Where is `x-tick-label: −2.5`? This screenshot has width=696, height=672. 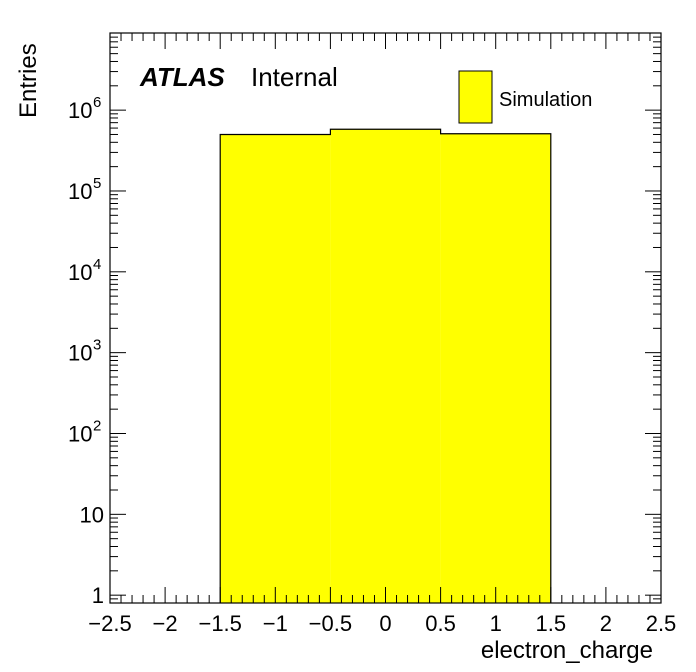
x-tick-label: −2.5 is located at coordinates (109, 623).